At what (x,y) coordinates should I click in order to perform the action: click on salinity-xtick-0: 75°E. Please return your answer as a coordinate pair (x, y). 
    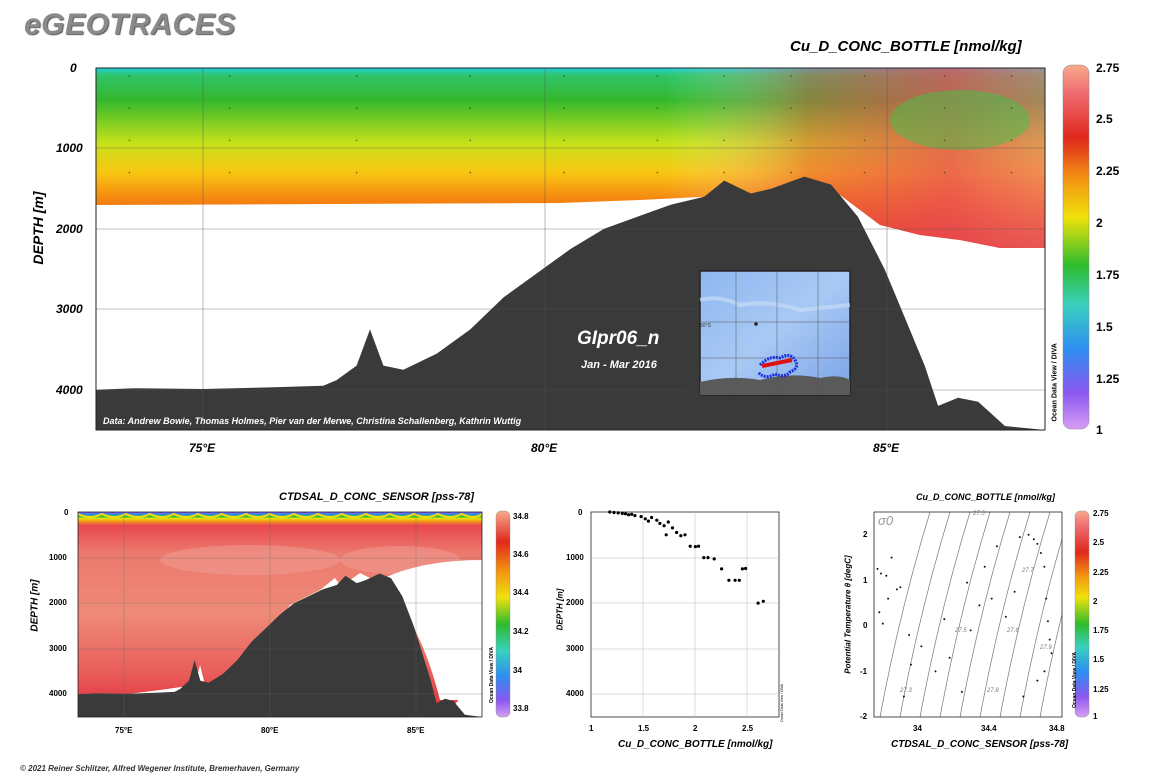
    Looking at the image, I should click on (124, 730).